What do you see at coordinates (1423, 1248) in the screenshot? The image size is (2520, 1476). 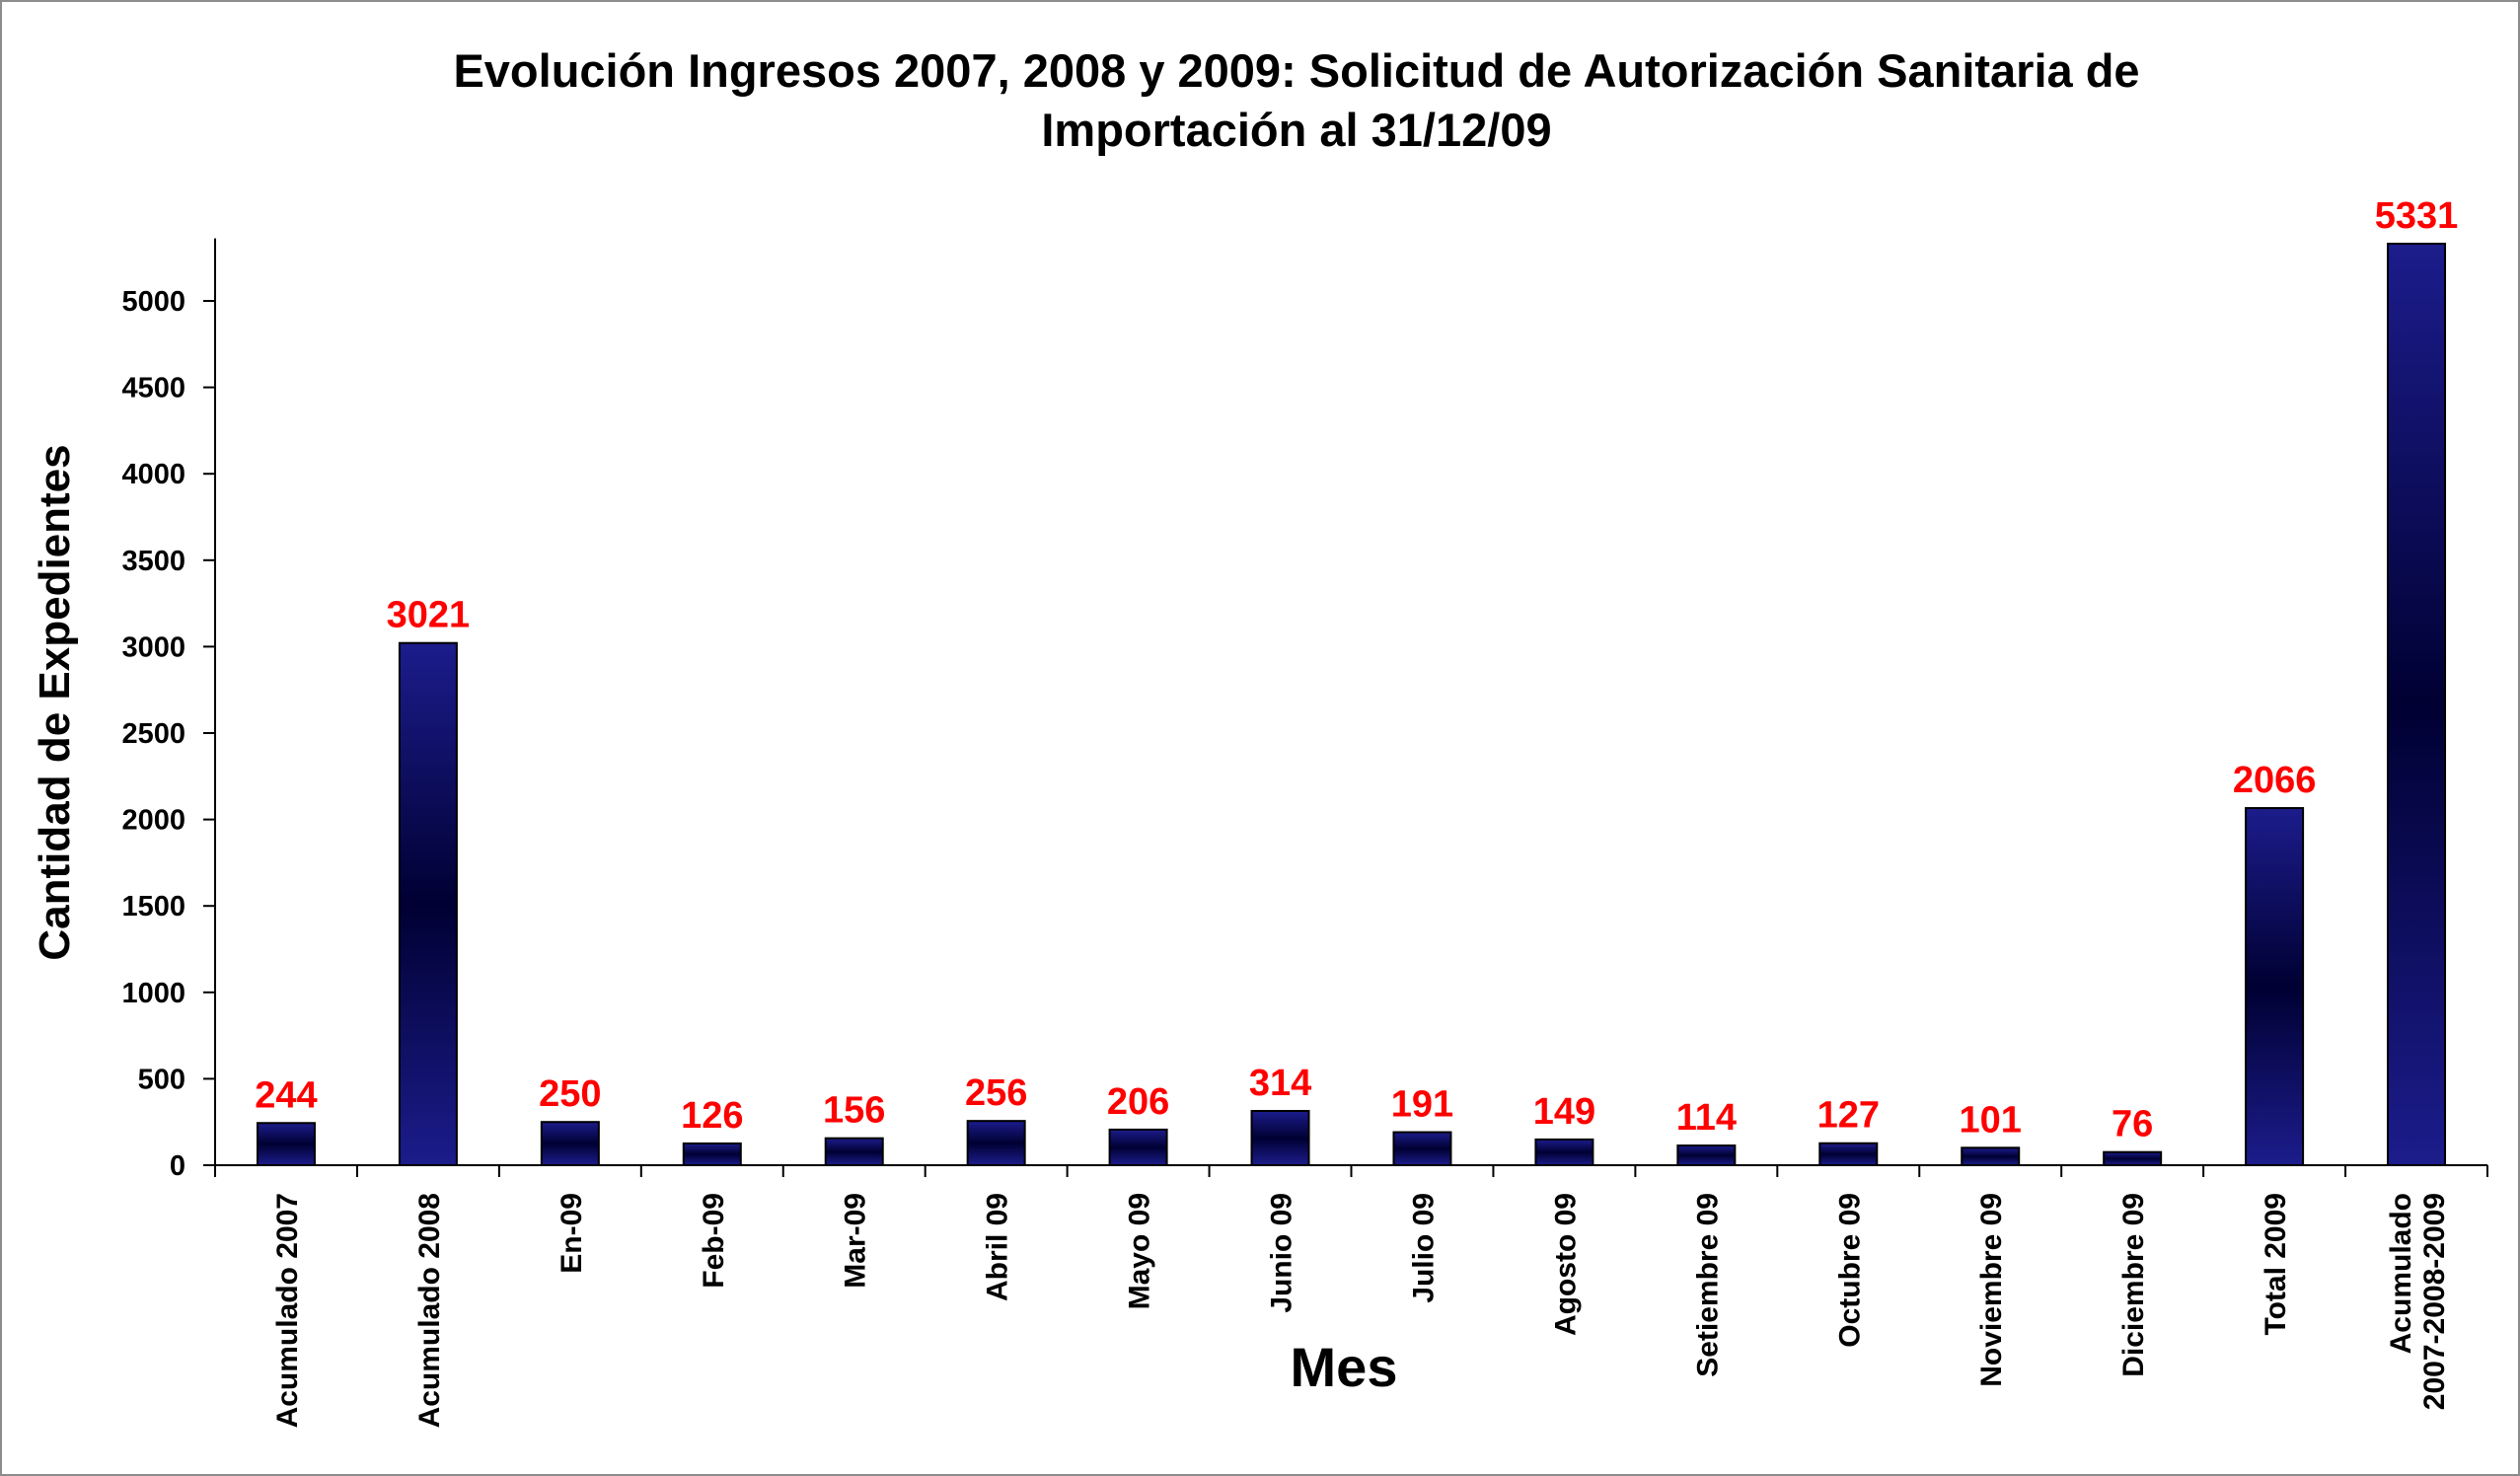 I see `x-category-label: Julio 09` at bounding box center [1423, 1248].